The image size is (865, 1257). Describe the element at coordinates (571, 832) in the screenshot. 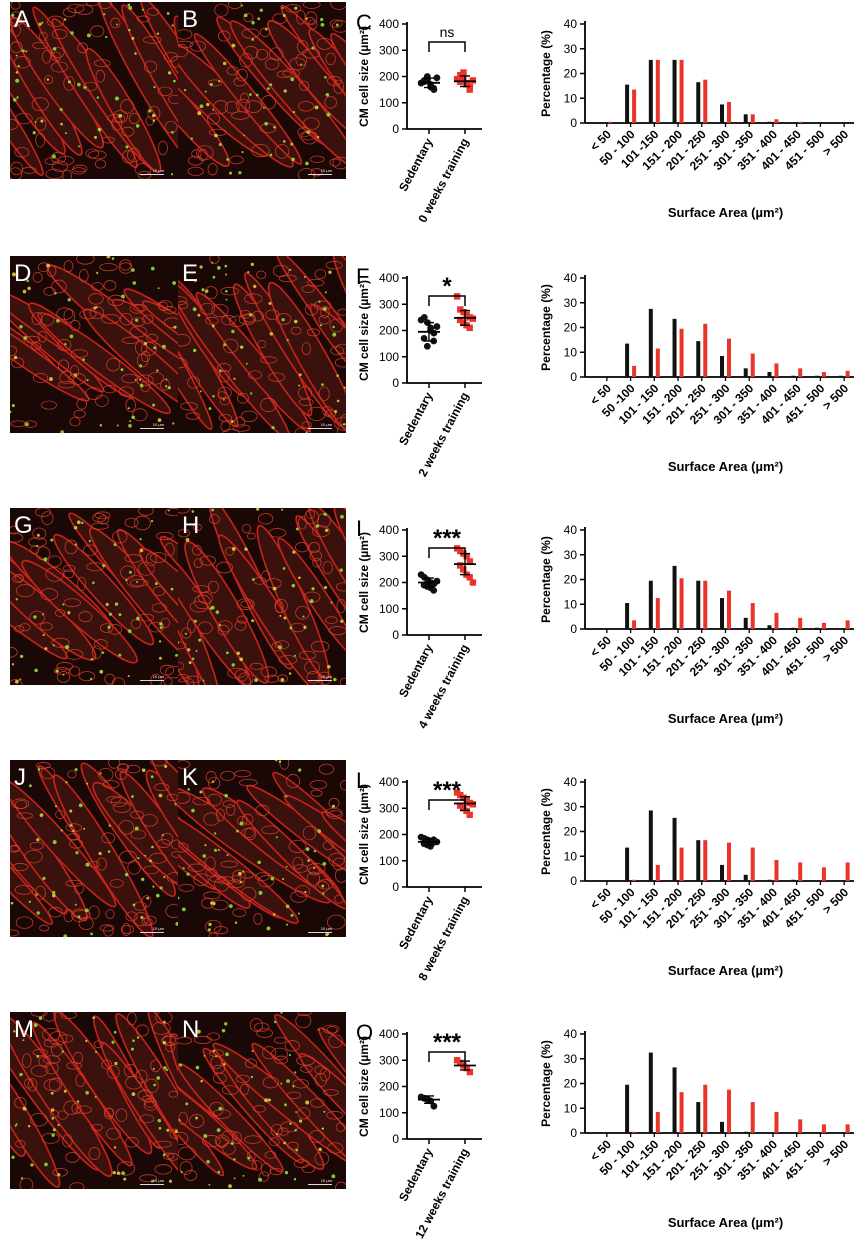

I see `y-tick-label: 20` at that location.